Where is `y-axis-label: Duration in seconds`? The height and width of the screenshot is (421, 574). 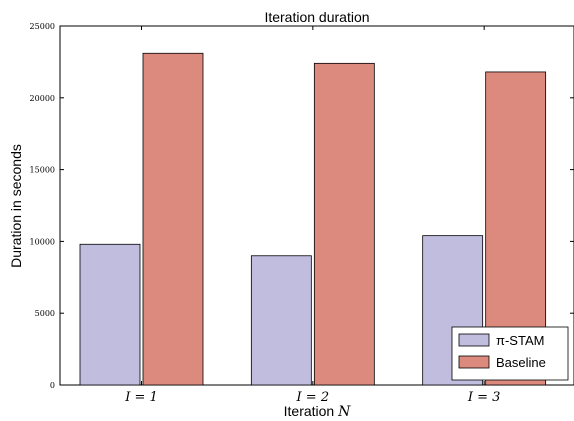
y-axis-label: Duration in seconds is located at coordinates (16, 206).